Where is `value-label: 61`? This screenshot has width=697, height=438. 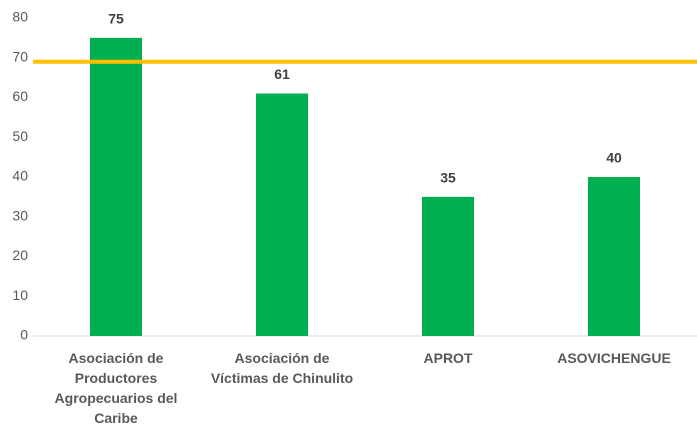
value-label: 61 is located at coordinates (282, 74).